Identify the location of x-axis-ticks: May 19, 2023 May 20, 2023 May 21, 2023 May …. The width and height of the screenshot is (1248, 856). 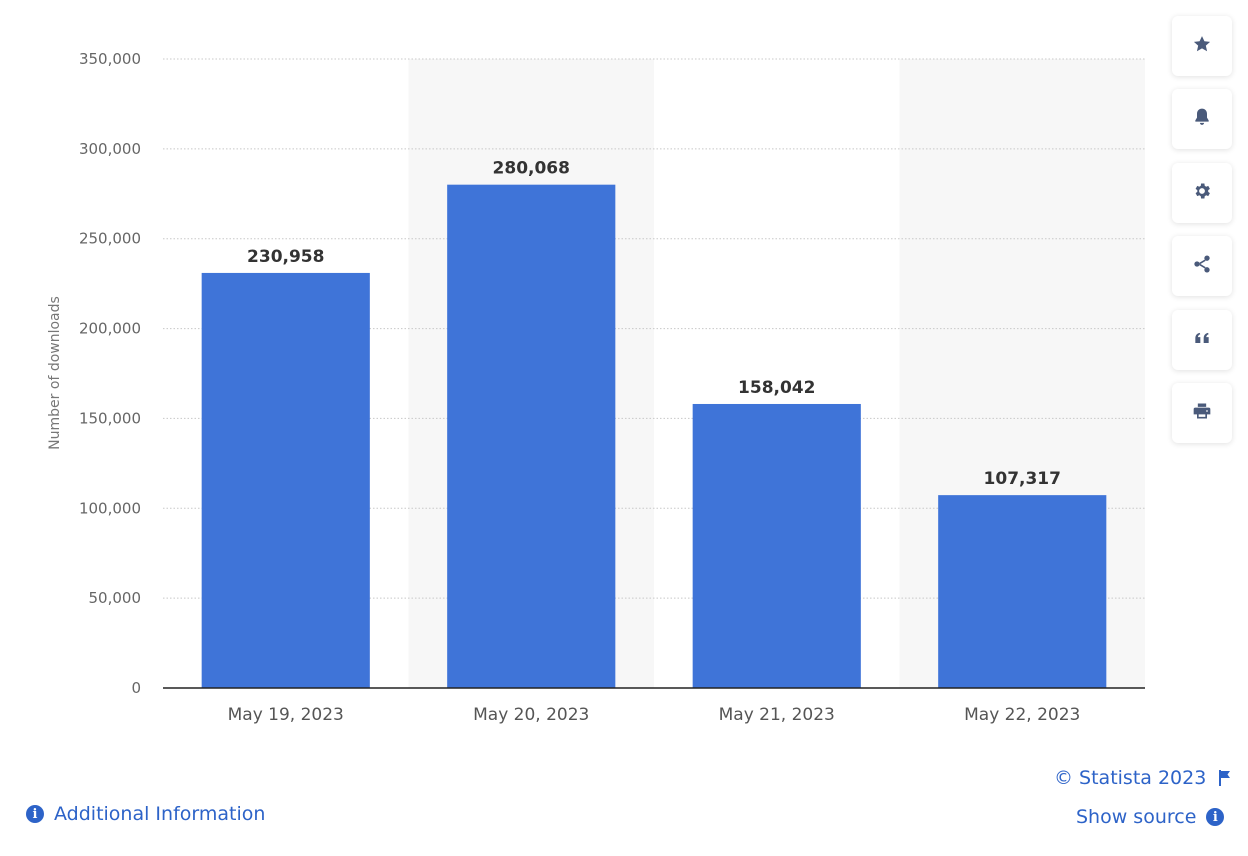
(654, 715).